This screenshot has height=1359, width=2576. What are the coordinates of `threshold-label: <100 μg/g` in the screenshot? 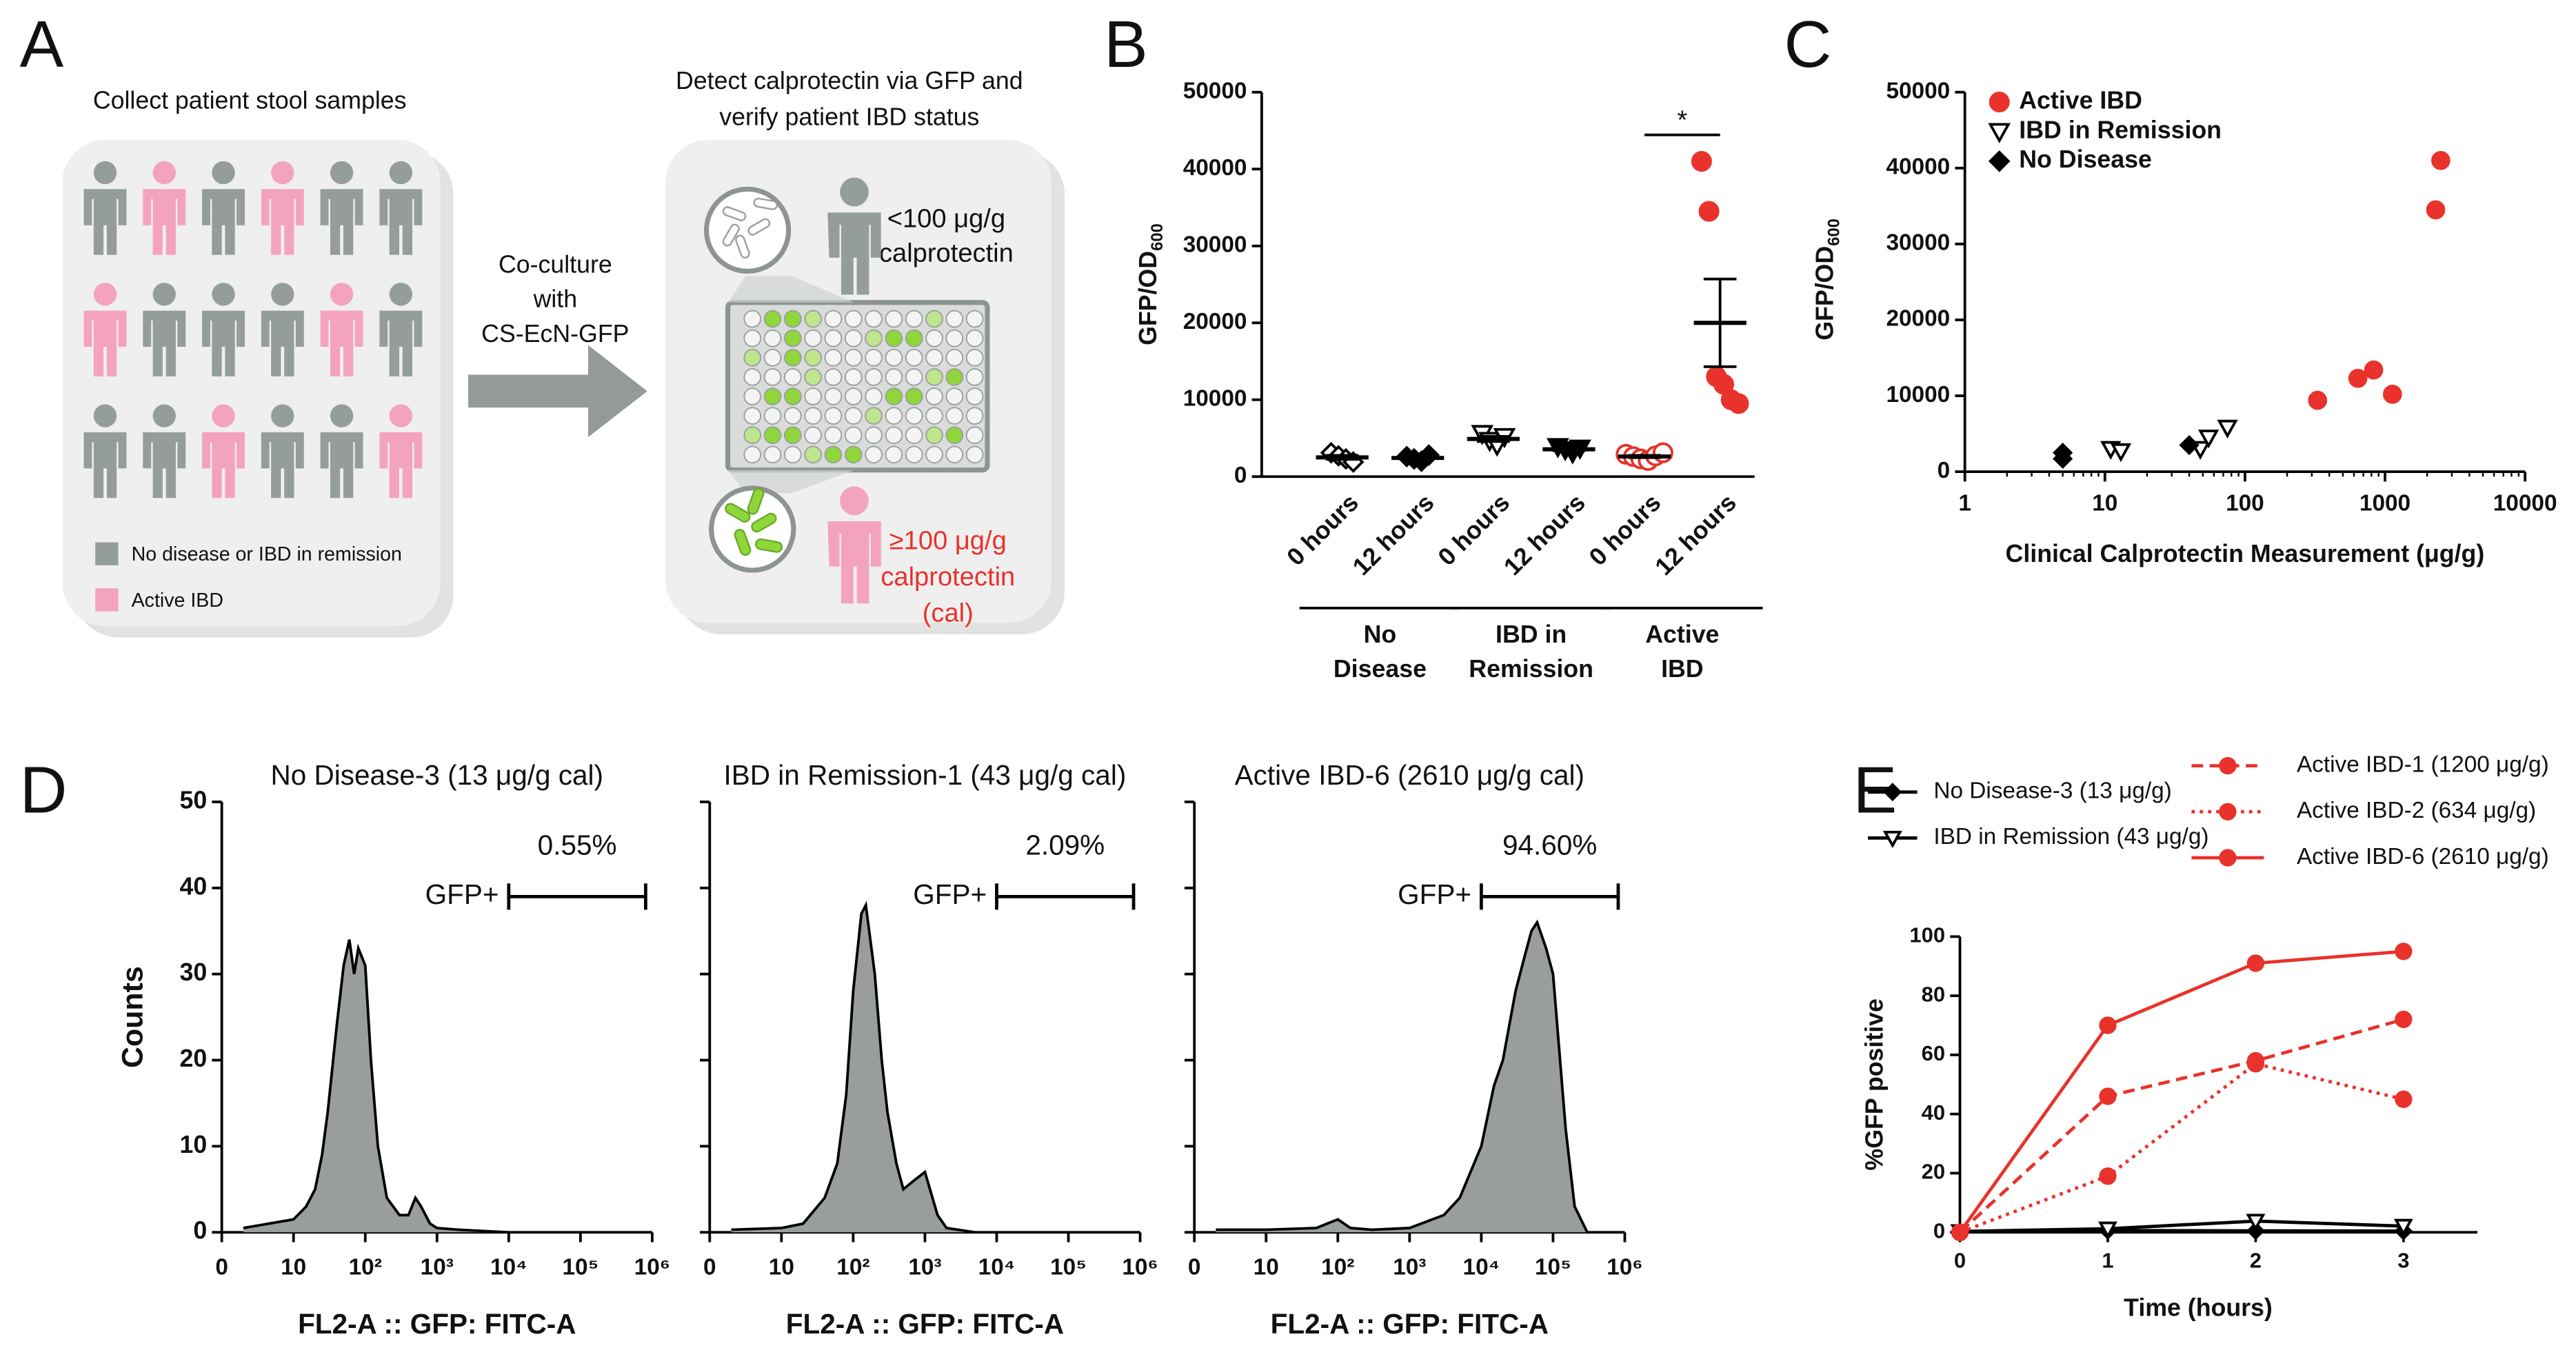 It's located at (946, 219).